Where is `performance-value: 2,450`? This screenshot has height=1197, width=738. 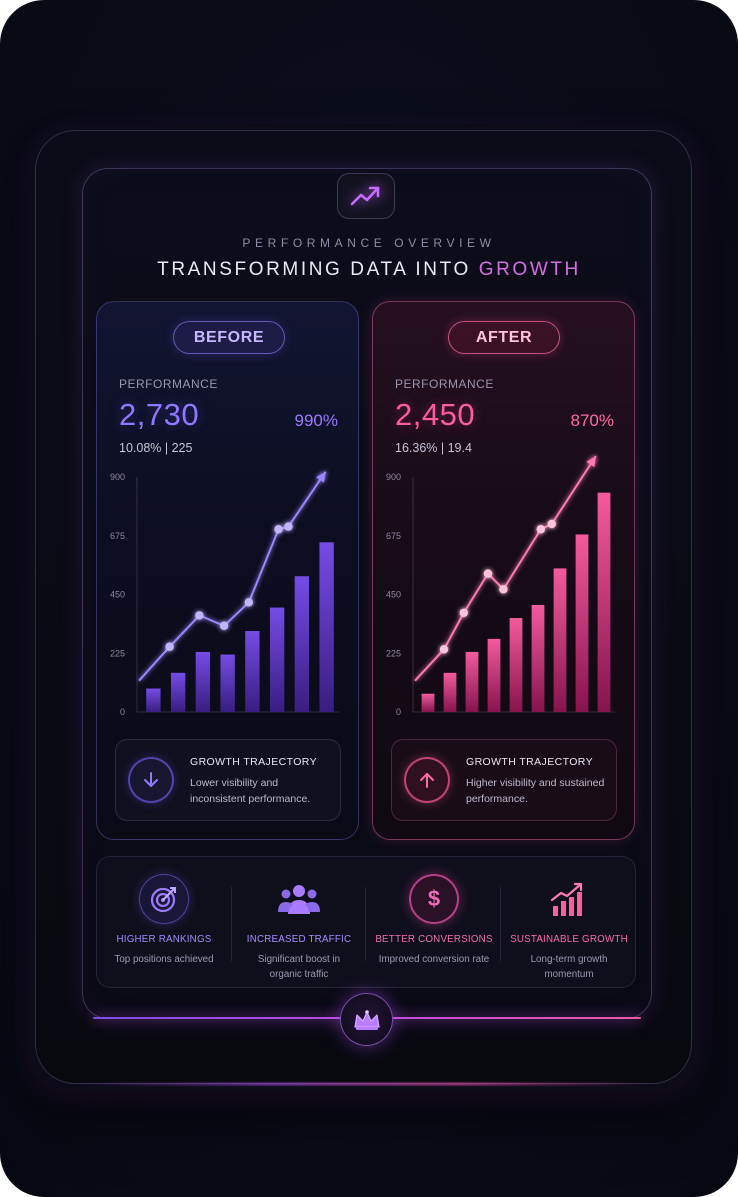 performance-value: 2,450 is located at coordinates (435, 414).